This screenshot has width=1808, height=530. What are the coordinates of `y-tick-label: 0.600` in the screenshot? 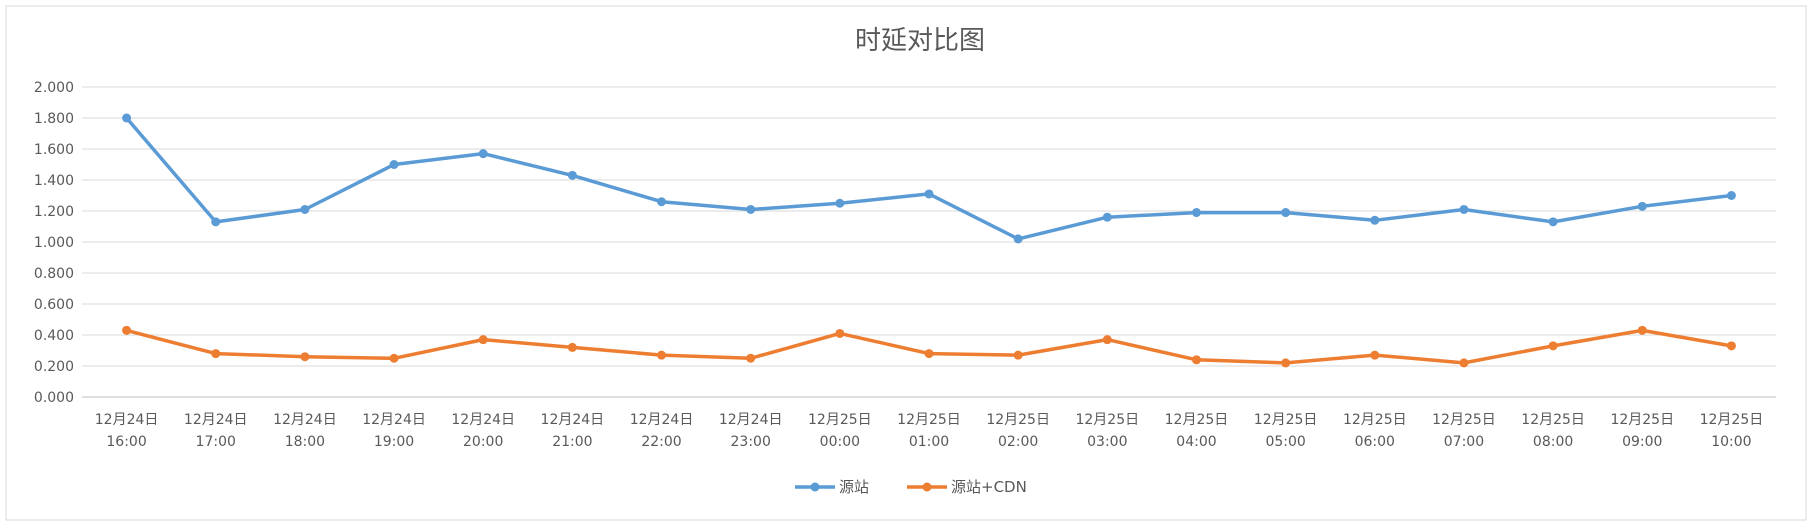 It's located at (54, 305).